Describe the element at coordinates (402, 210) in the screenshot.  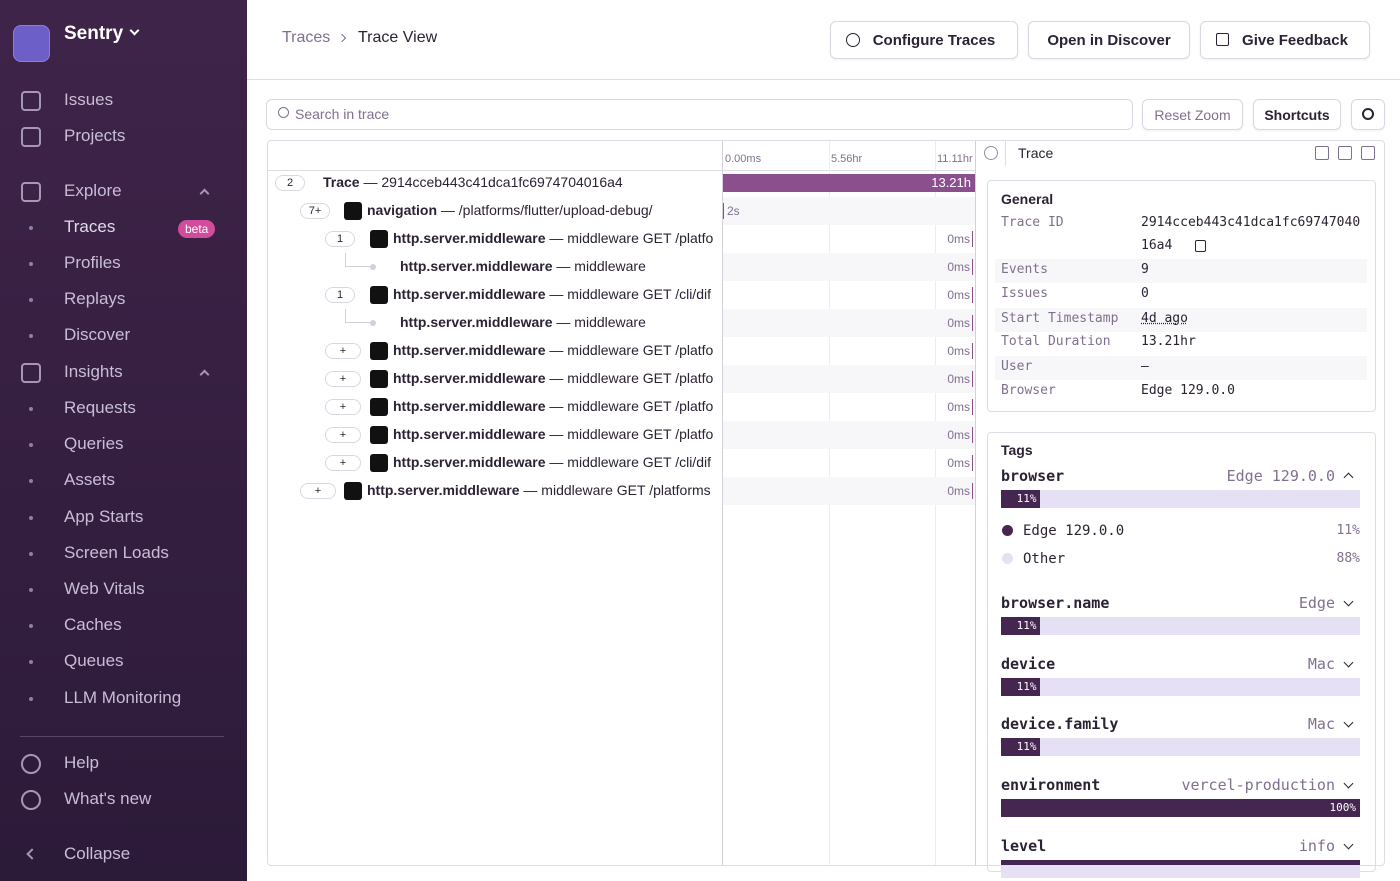
I see `span-op: navigation` at that location.